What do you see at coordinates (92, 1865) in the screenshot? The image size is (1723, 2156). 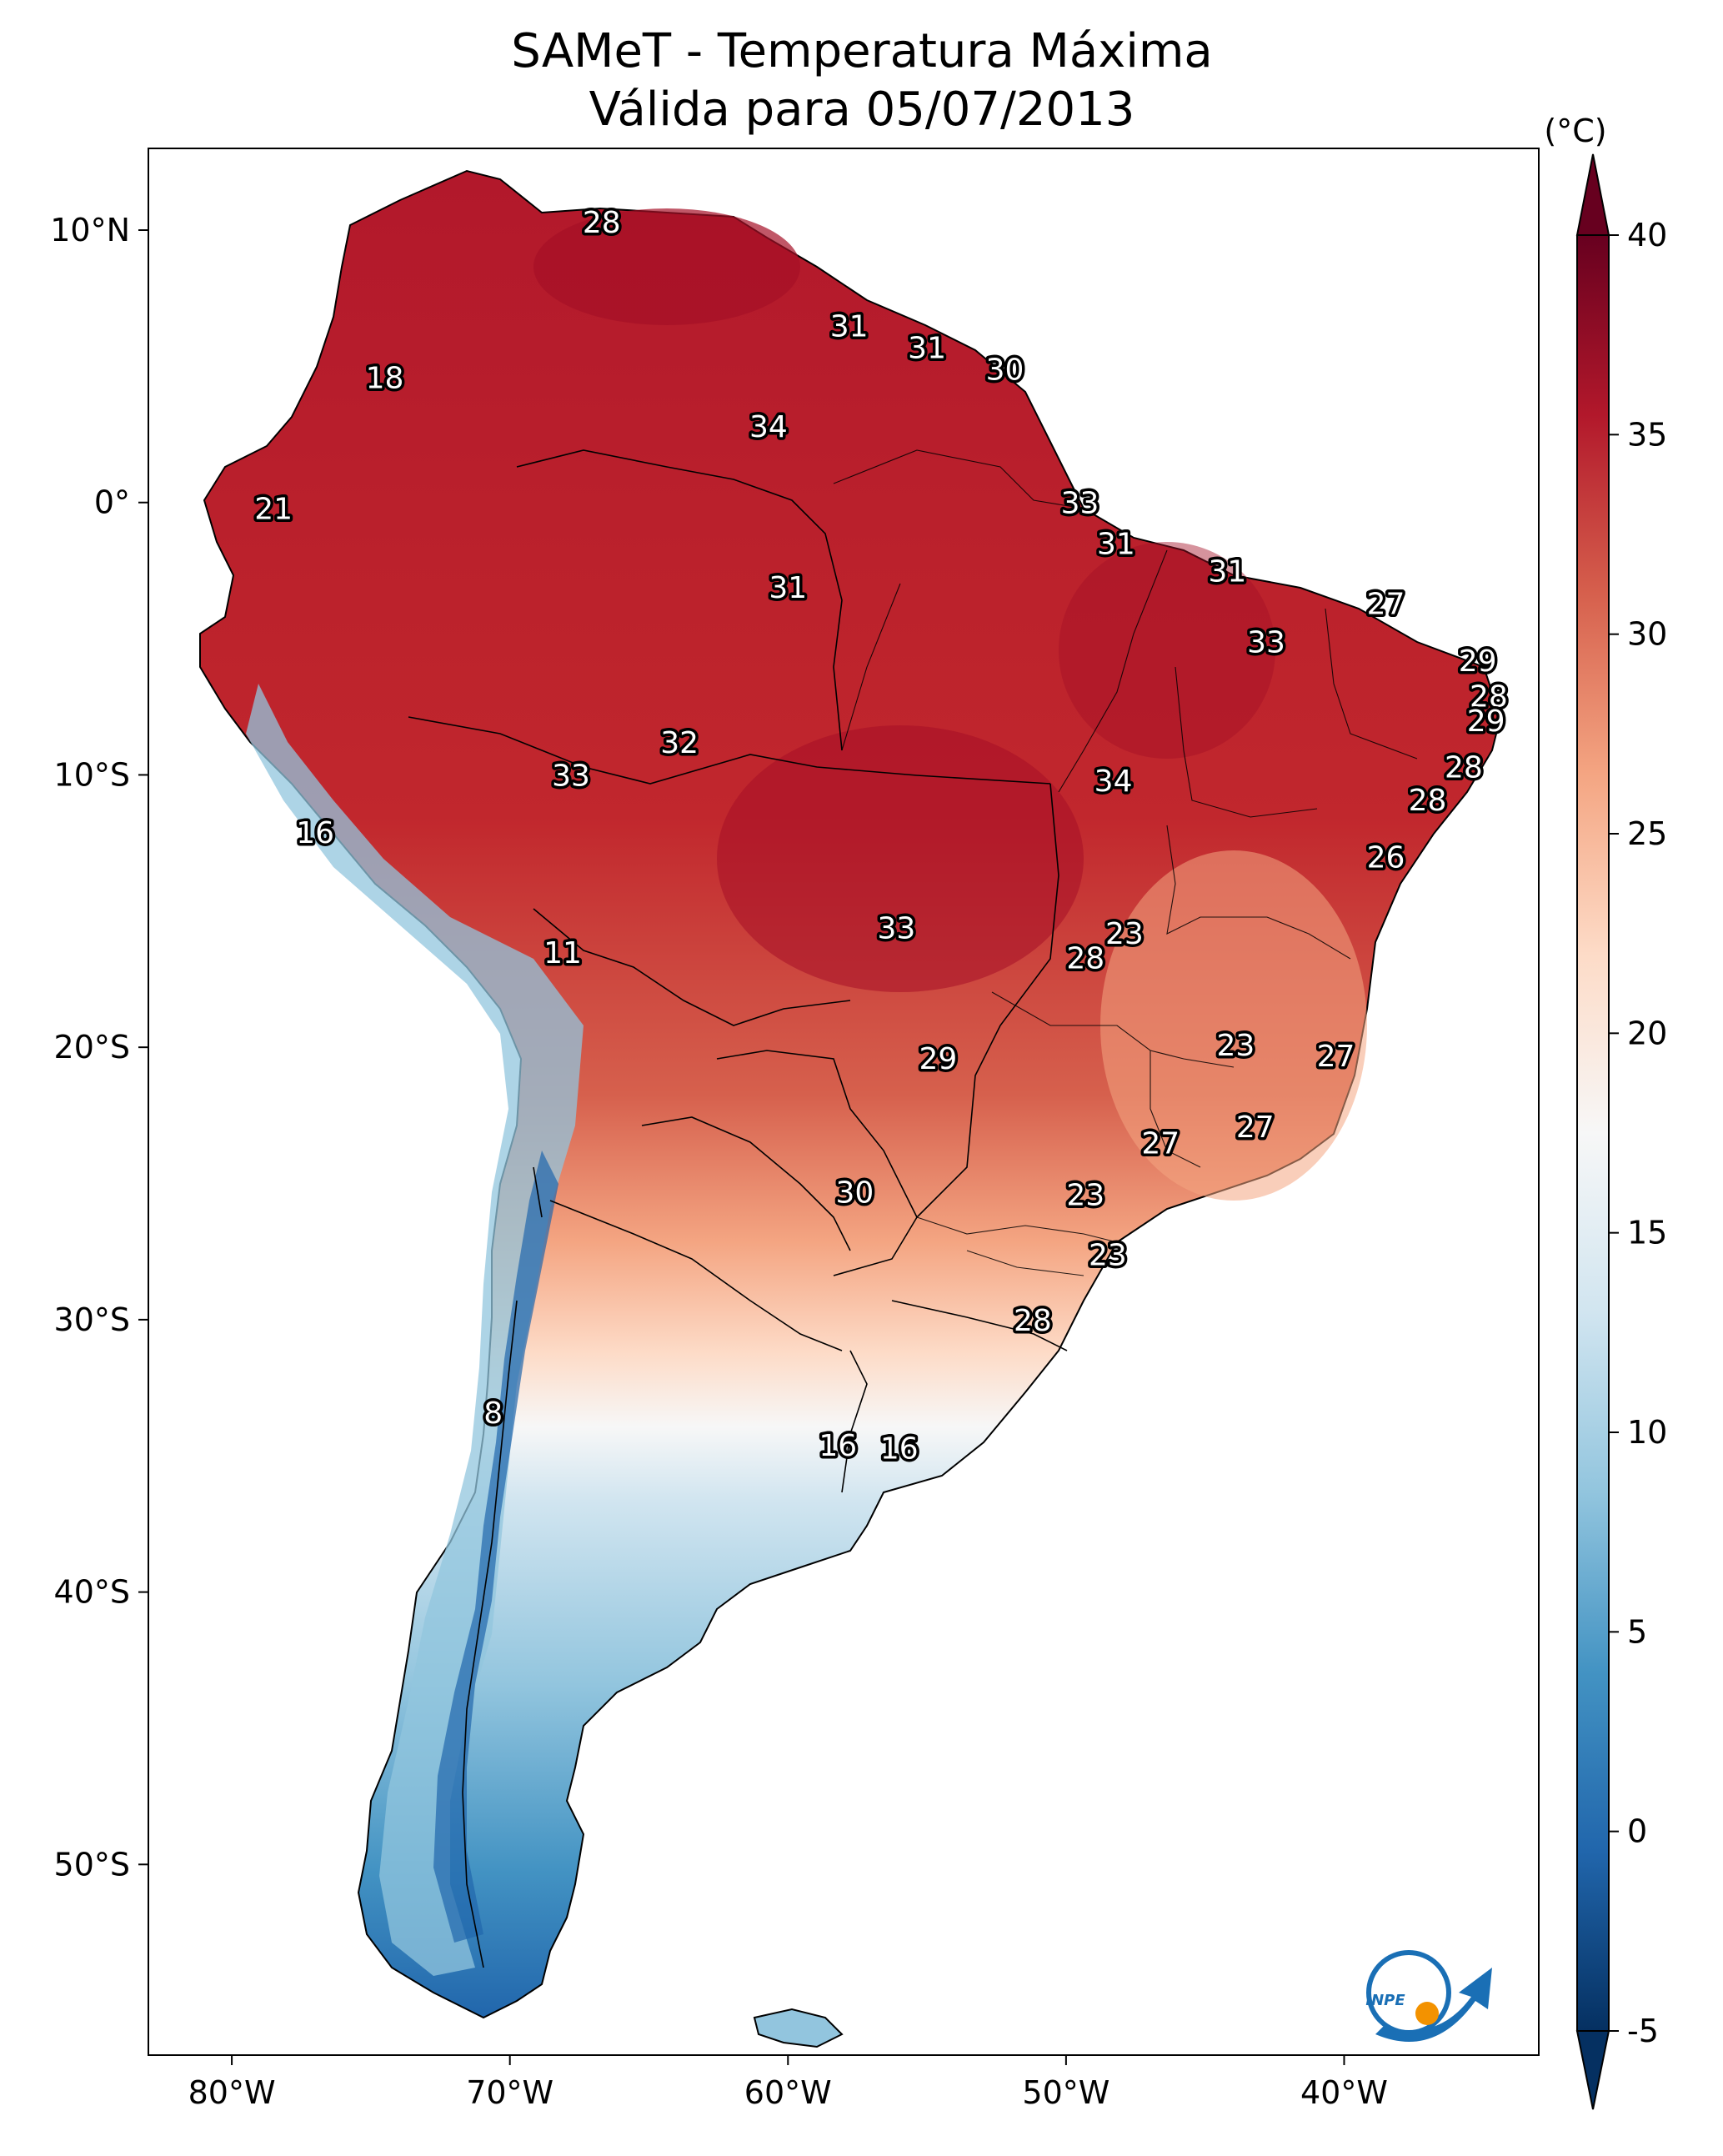 I see `lat-tick-label: 50°S` at bounding box center [92, 1865].